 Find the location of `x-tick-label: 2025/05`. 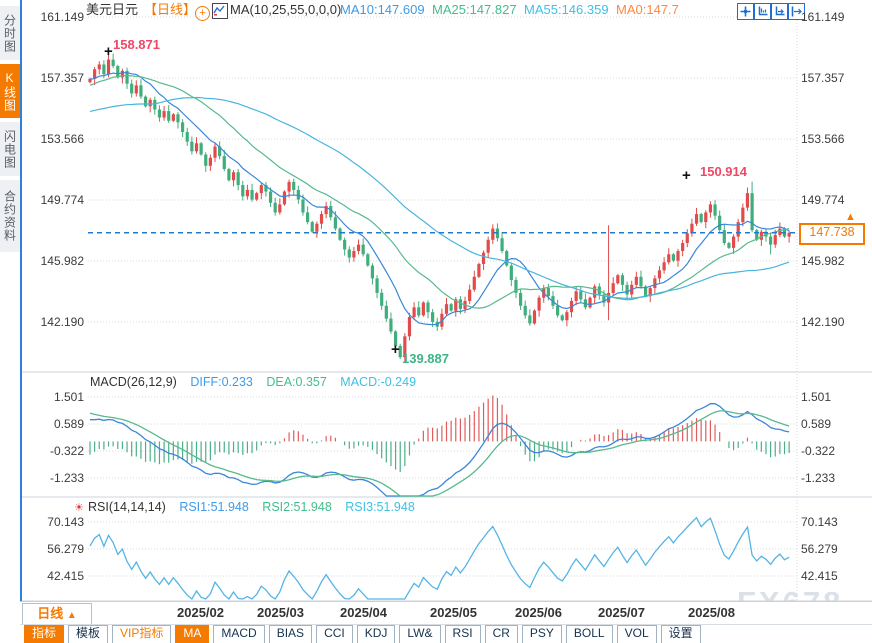

x-tick-label: 2025/05 is located at coordinates (453, 612).